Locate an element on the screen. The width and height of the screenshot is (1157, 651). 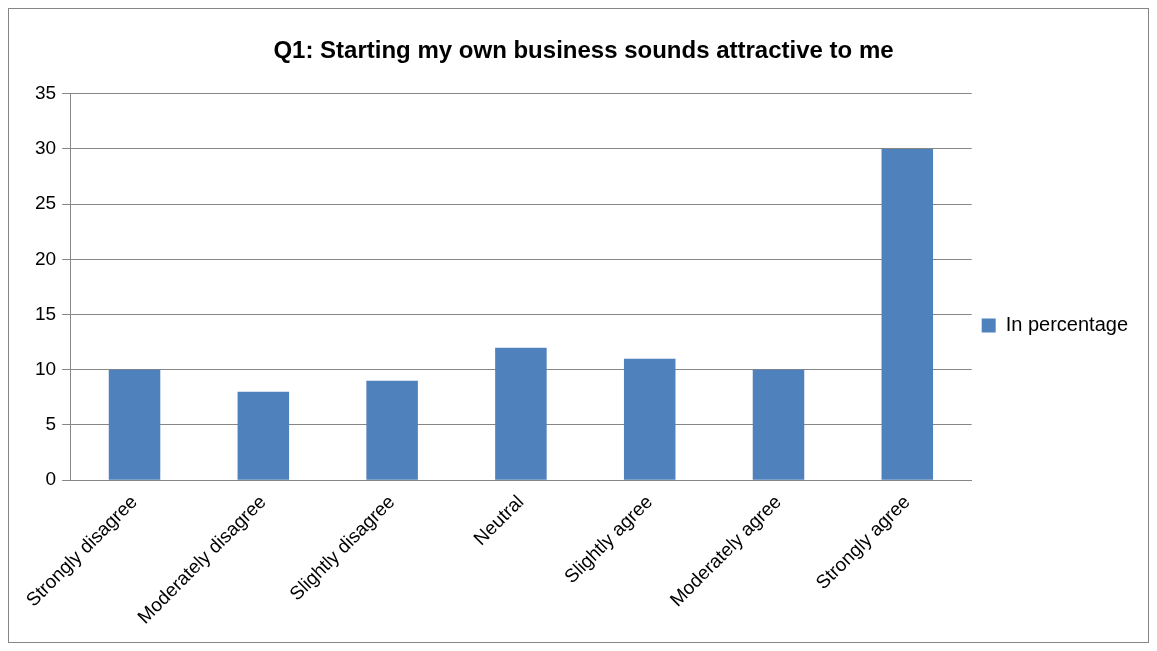
legend-label: In percentage is located at coordinates (1067, 324).